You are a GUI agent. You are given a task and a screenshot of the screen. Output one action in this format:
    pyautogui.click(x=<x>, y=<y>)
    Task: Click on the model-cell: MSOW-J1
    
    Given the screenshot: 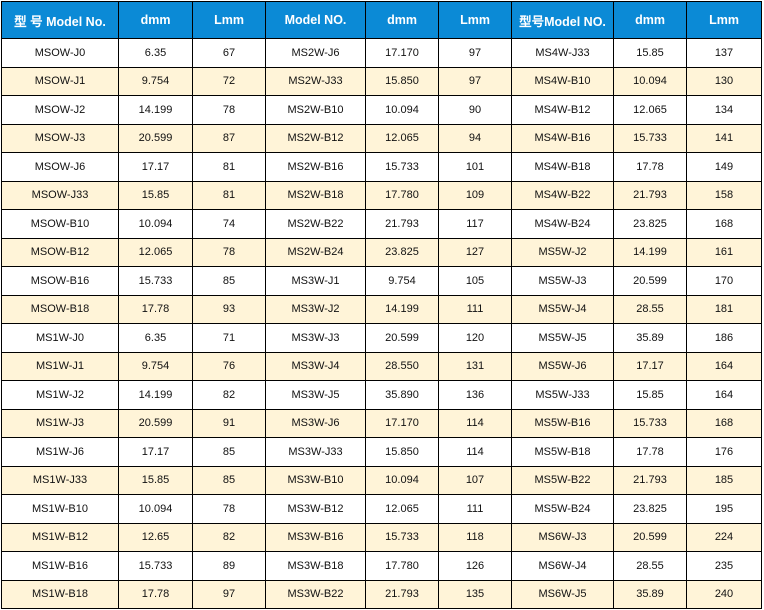 What is the action you would take?
    pyautogui.click(x=60, y=81)
    